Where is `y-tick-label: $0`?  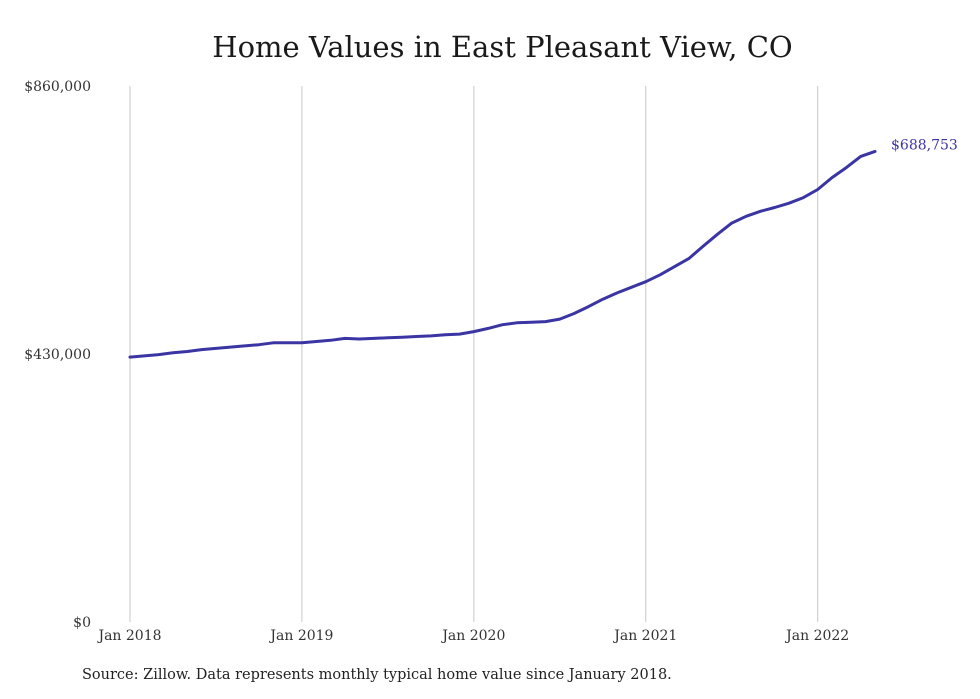 y-tick-label: $0 is located at coordinates (82, 623).